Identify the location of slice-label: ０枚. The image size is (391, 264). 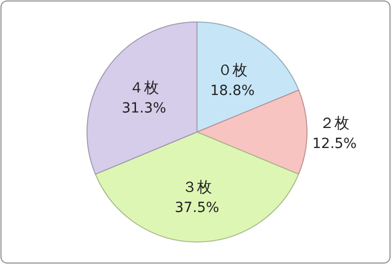
(232, 69).